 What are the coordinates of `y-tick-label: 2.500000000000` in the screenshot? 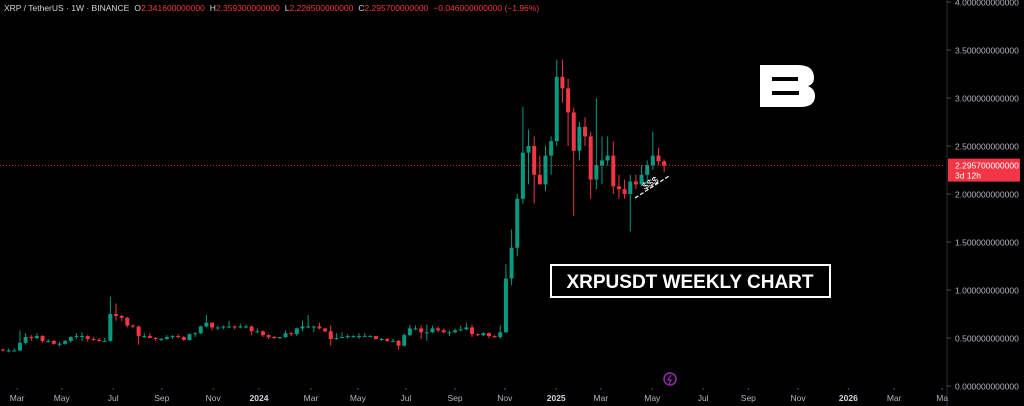 It's located at (987, 147).